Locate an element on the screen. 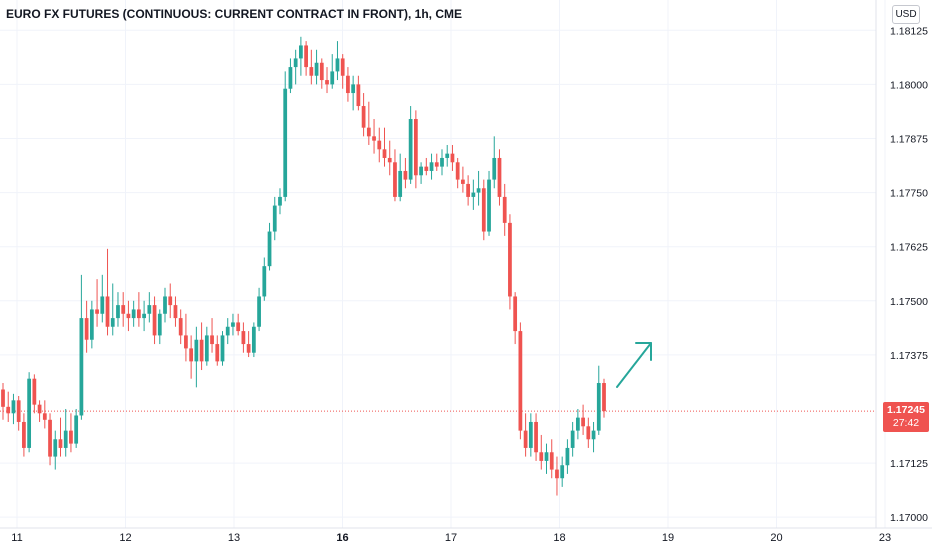  price-tick-label: 1.18000 is located at coordinates (909, 85).